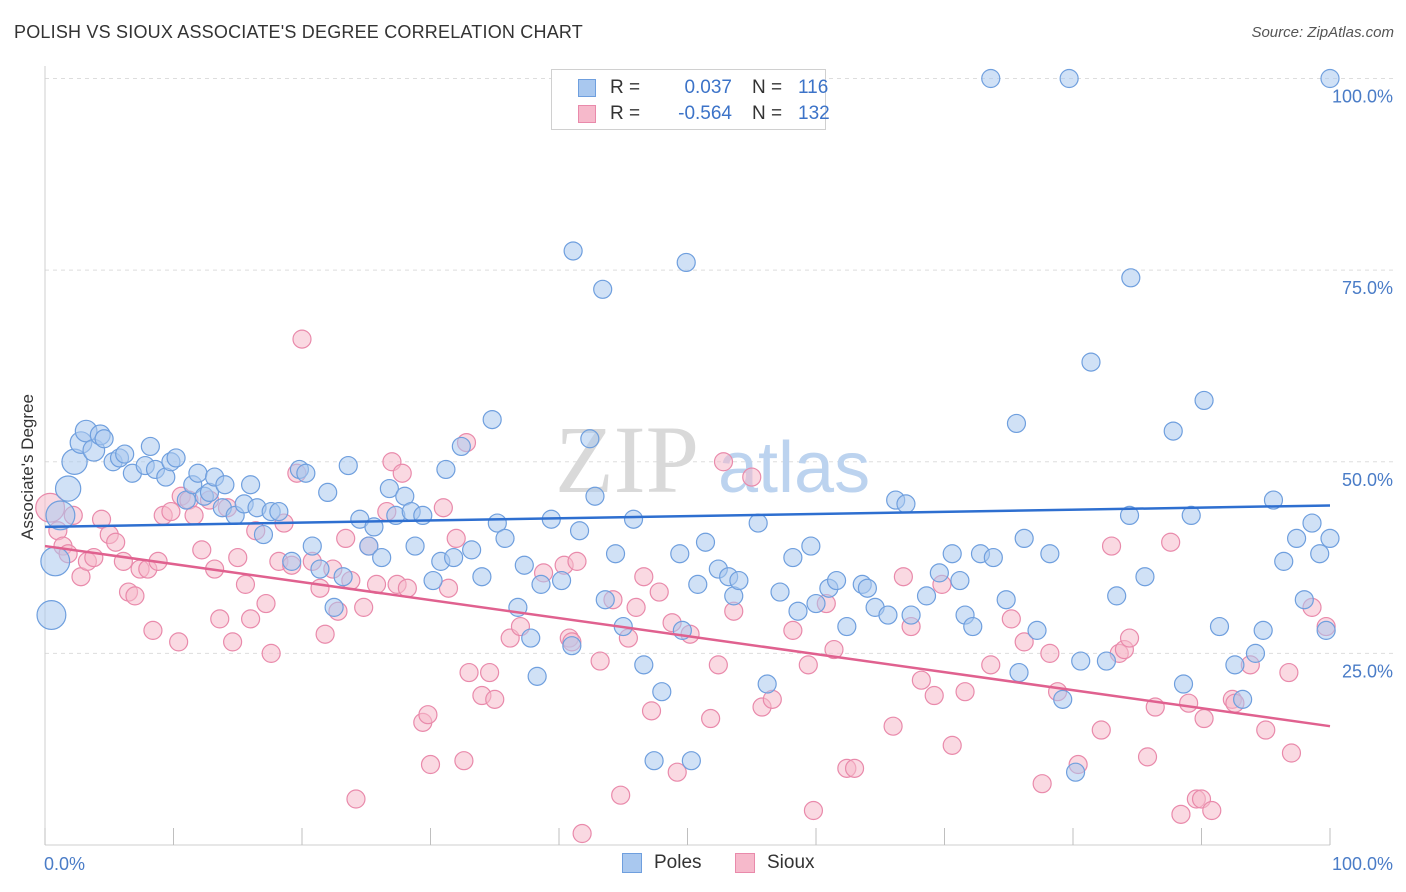  I want to click on sioux-r-label: R =, so click(625, 113).